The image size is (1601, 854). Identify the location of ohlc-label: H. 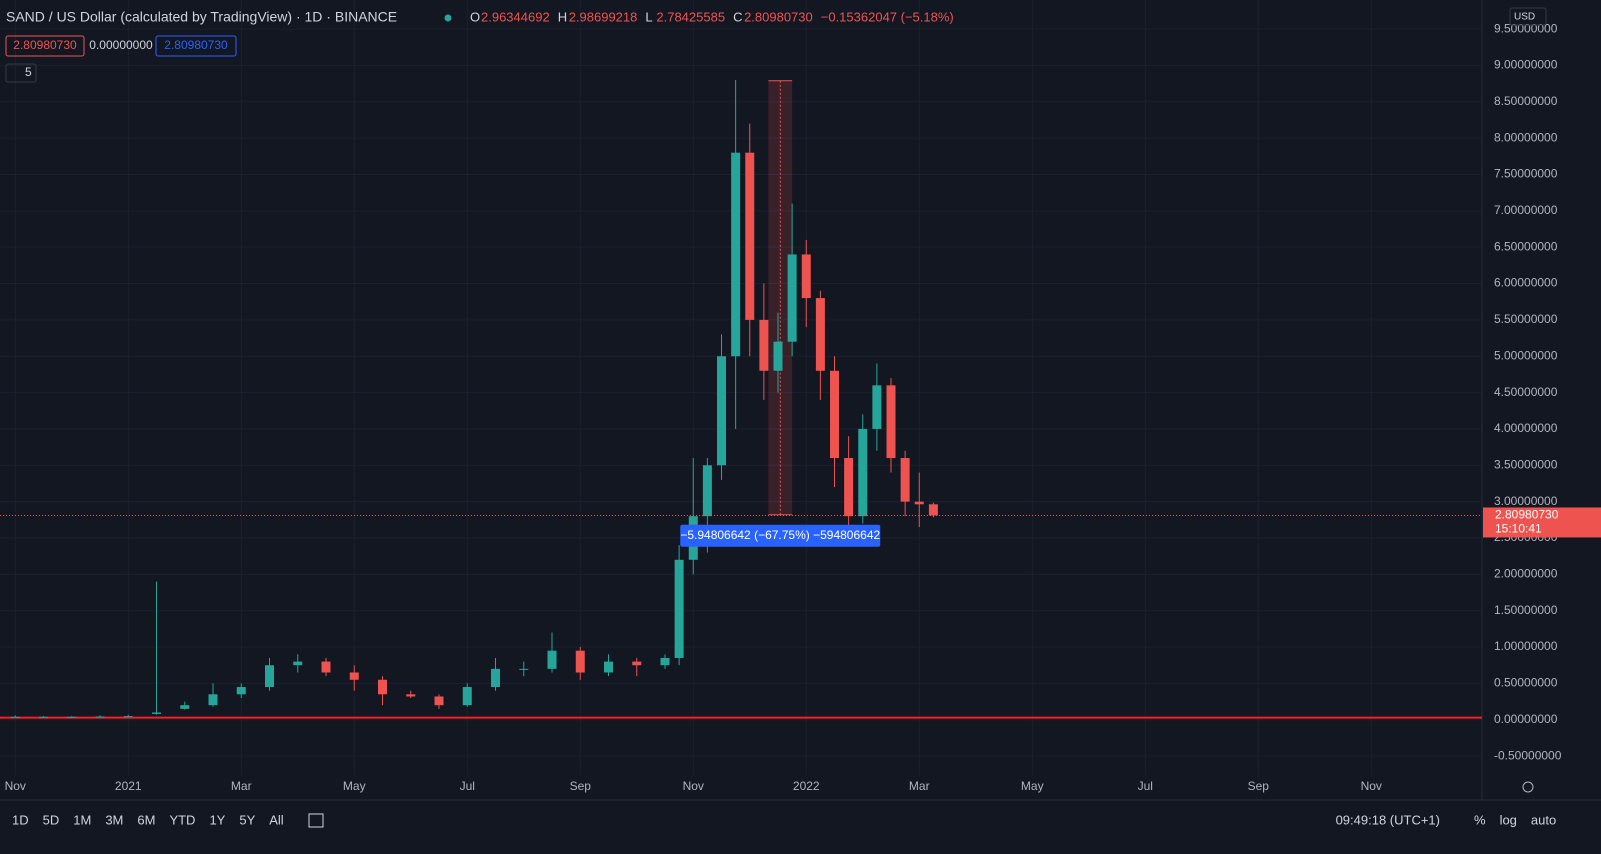
(562, 16).